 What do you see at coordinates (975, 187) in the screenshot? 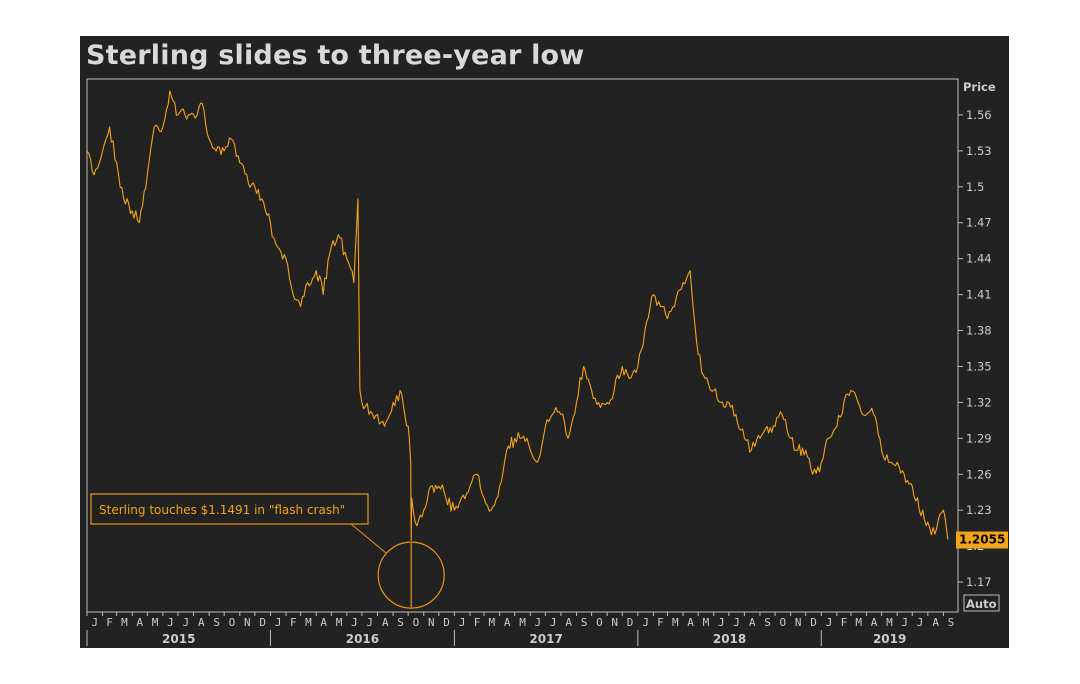
I see `y-tick-label: 1.5` at bounding box center [975, 187].